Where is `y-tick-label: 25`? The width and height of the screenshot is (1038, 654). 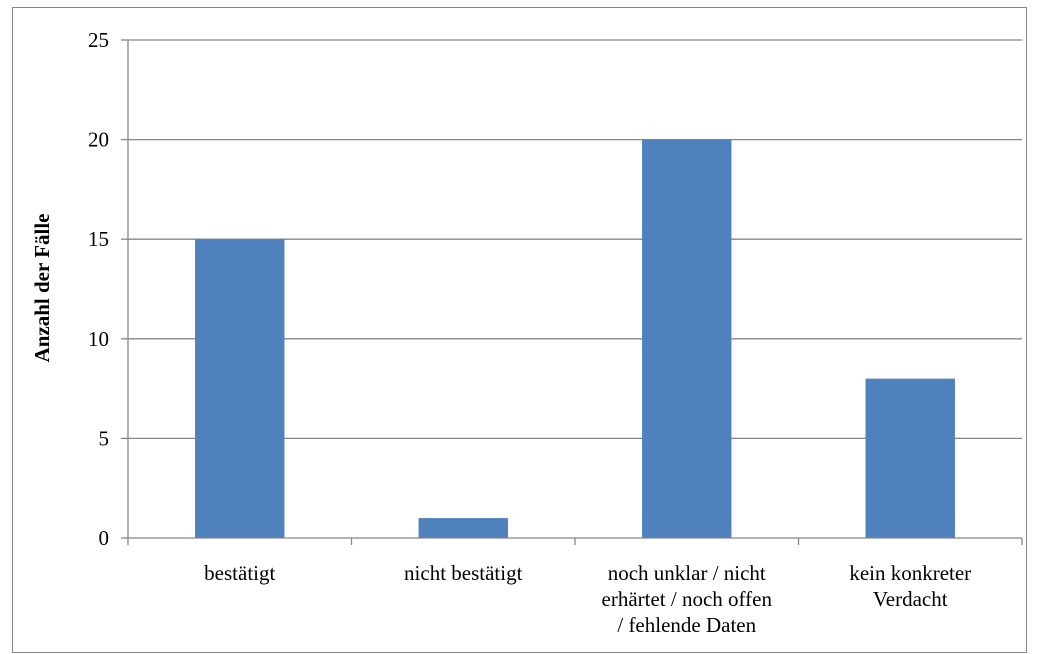 y-tick-label: 25 is located at coordinates (98, 40).